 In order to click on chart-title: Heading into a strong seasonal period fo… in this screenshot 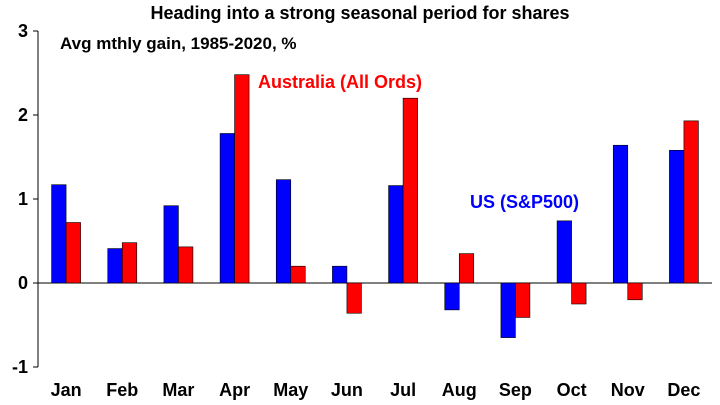, I will do `click(360, 13)`.